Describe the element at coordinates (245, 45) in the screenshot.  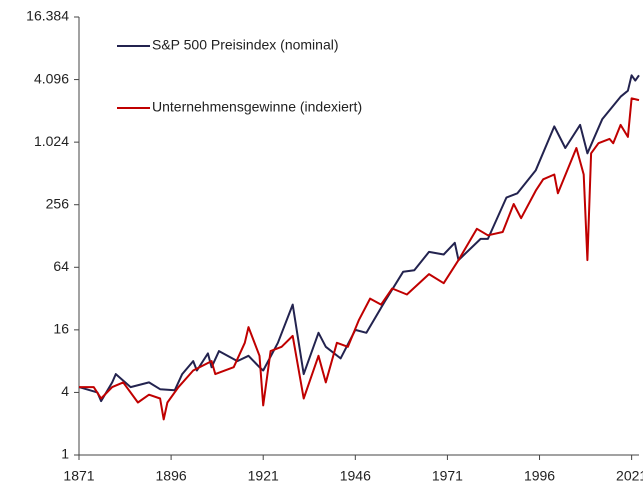
I see `legend-label: S&P 500 Preisindex (nominal)` at that location.